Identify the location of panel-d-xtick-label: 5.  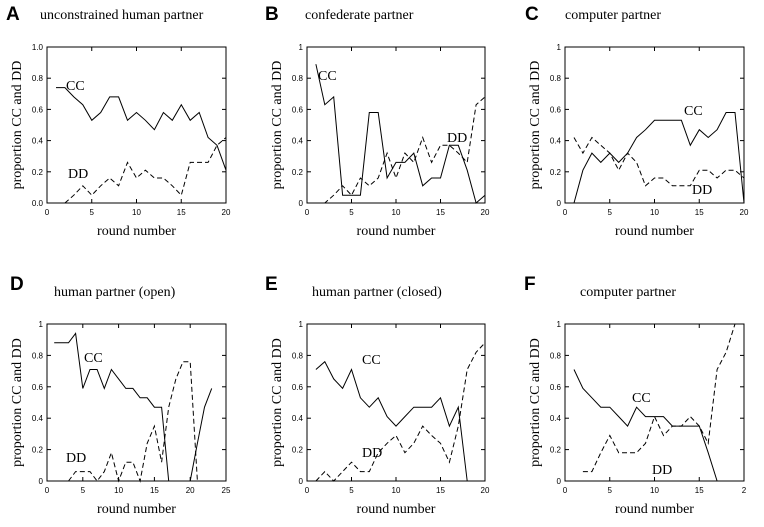
(83, 490).